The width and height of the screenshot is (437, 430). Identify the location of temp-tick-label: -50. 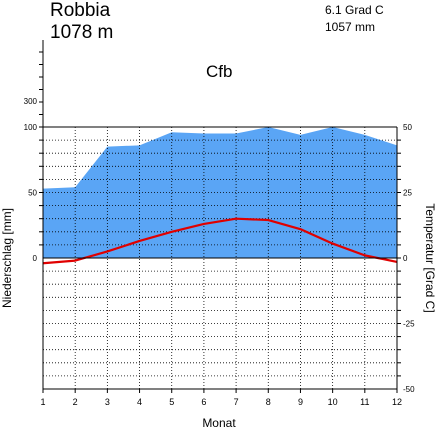
(409, 389).